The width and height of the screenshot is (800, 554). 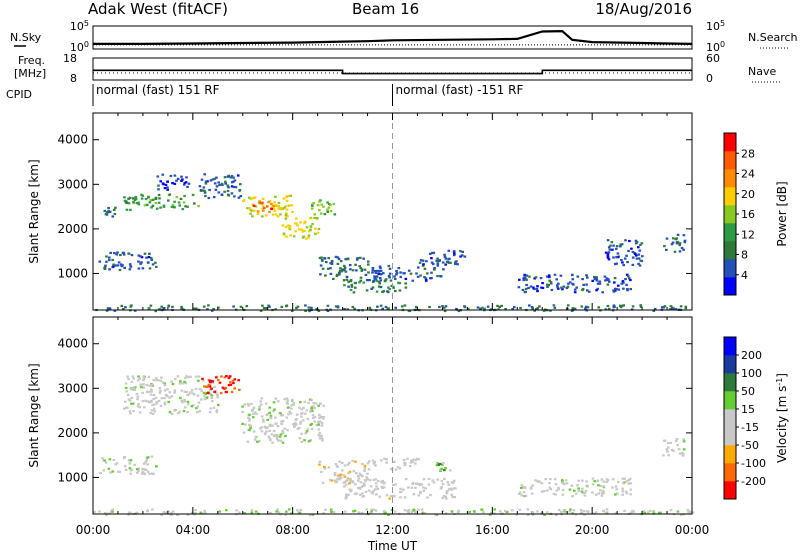 What do you see at coordinates (782, 213) in the screenshot?
I see `colorbar-label-power: Power [dB]` at bounding box center [782, 213].